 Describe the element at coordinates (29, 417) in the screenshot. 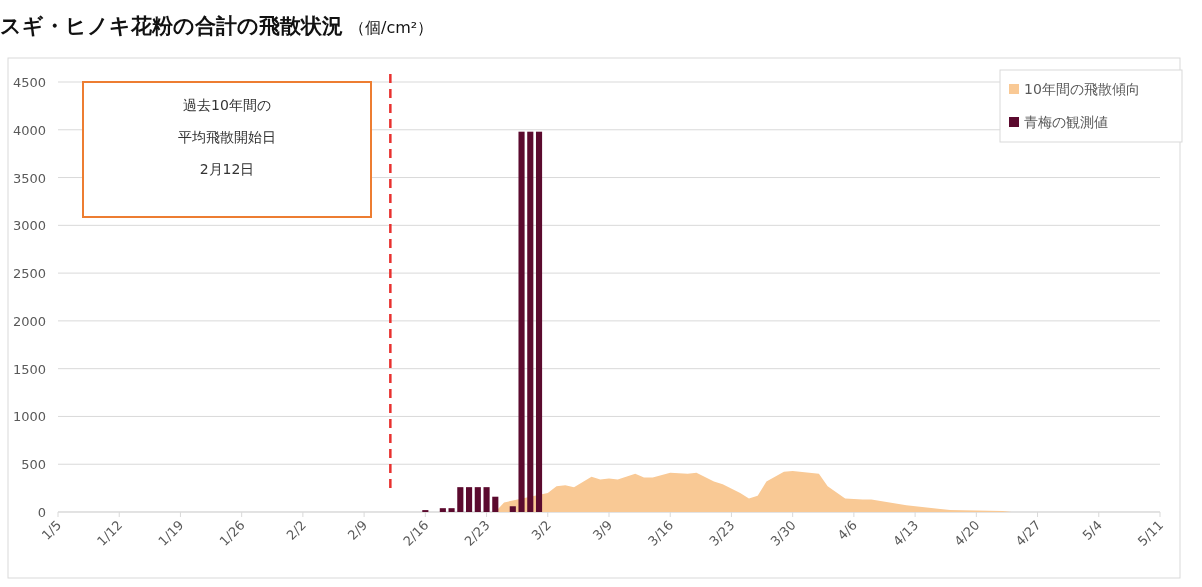

I see `y-tick-label: 1000` at that location.